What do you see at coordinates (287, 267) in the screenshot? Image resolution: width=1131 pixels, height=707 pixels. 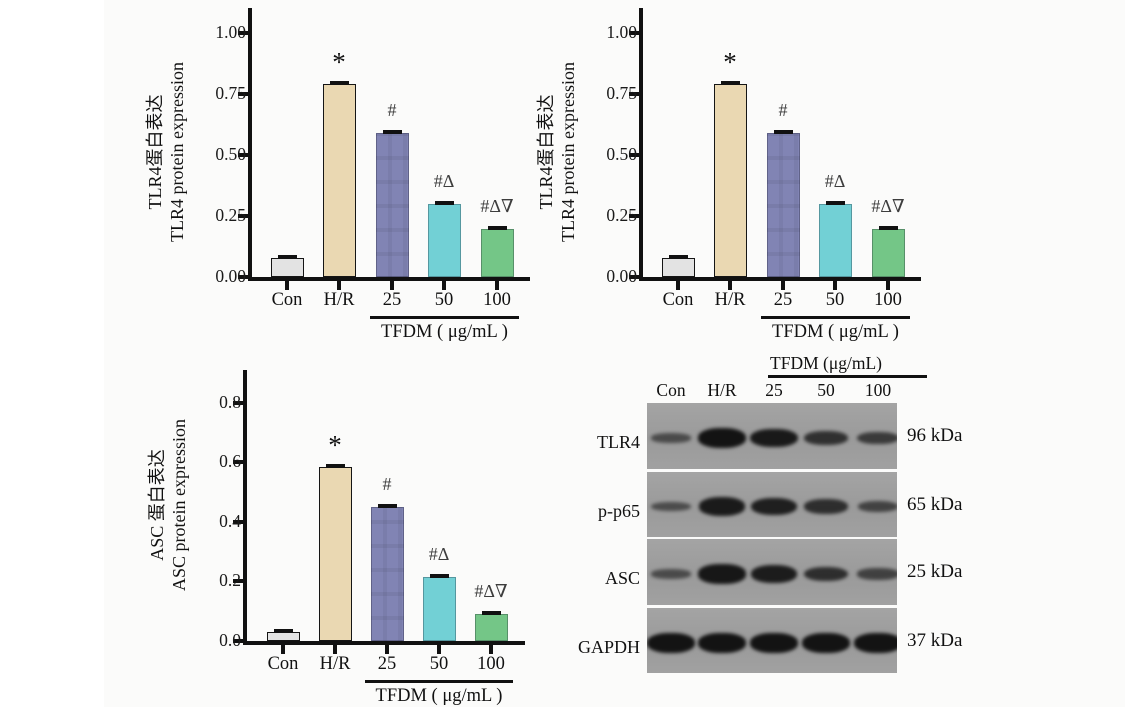 I see `bar-con` at bounding box center [287, 267].